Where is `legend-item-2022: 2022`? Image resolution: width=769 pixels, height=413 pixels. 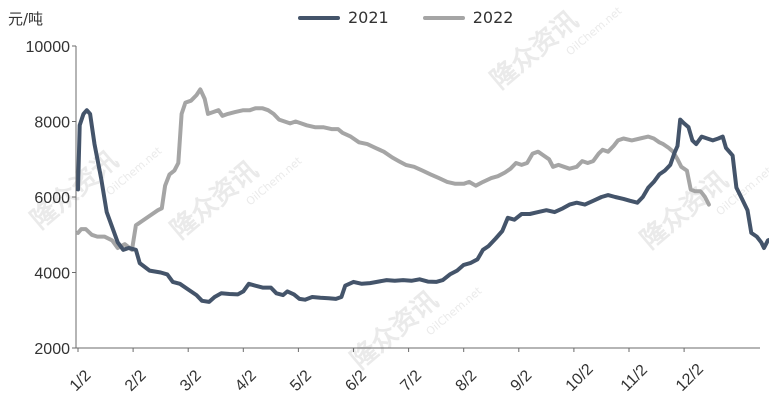 legend-item-2022: 2022 is located at coordinates (468, 17).